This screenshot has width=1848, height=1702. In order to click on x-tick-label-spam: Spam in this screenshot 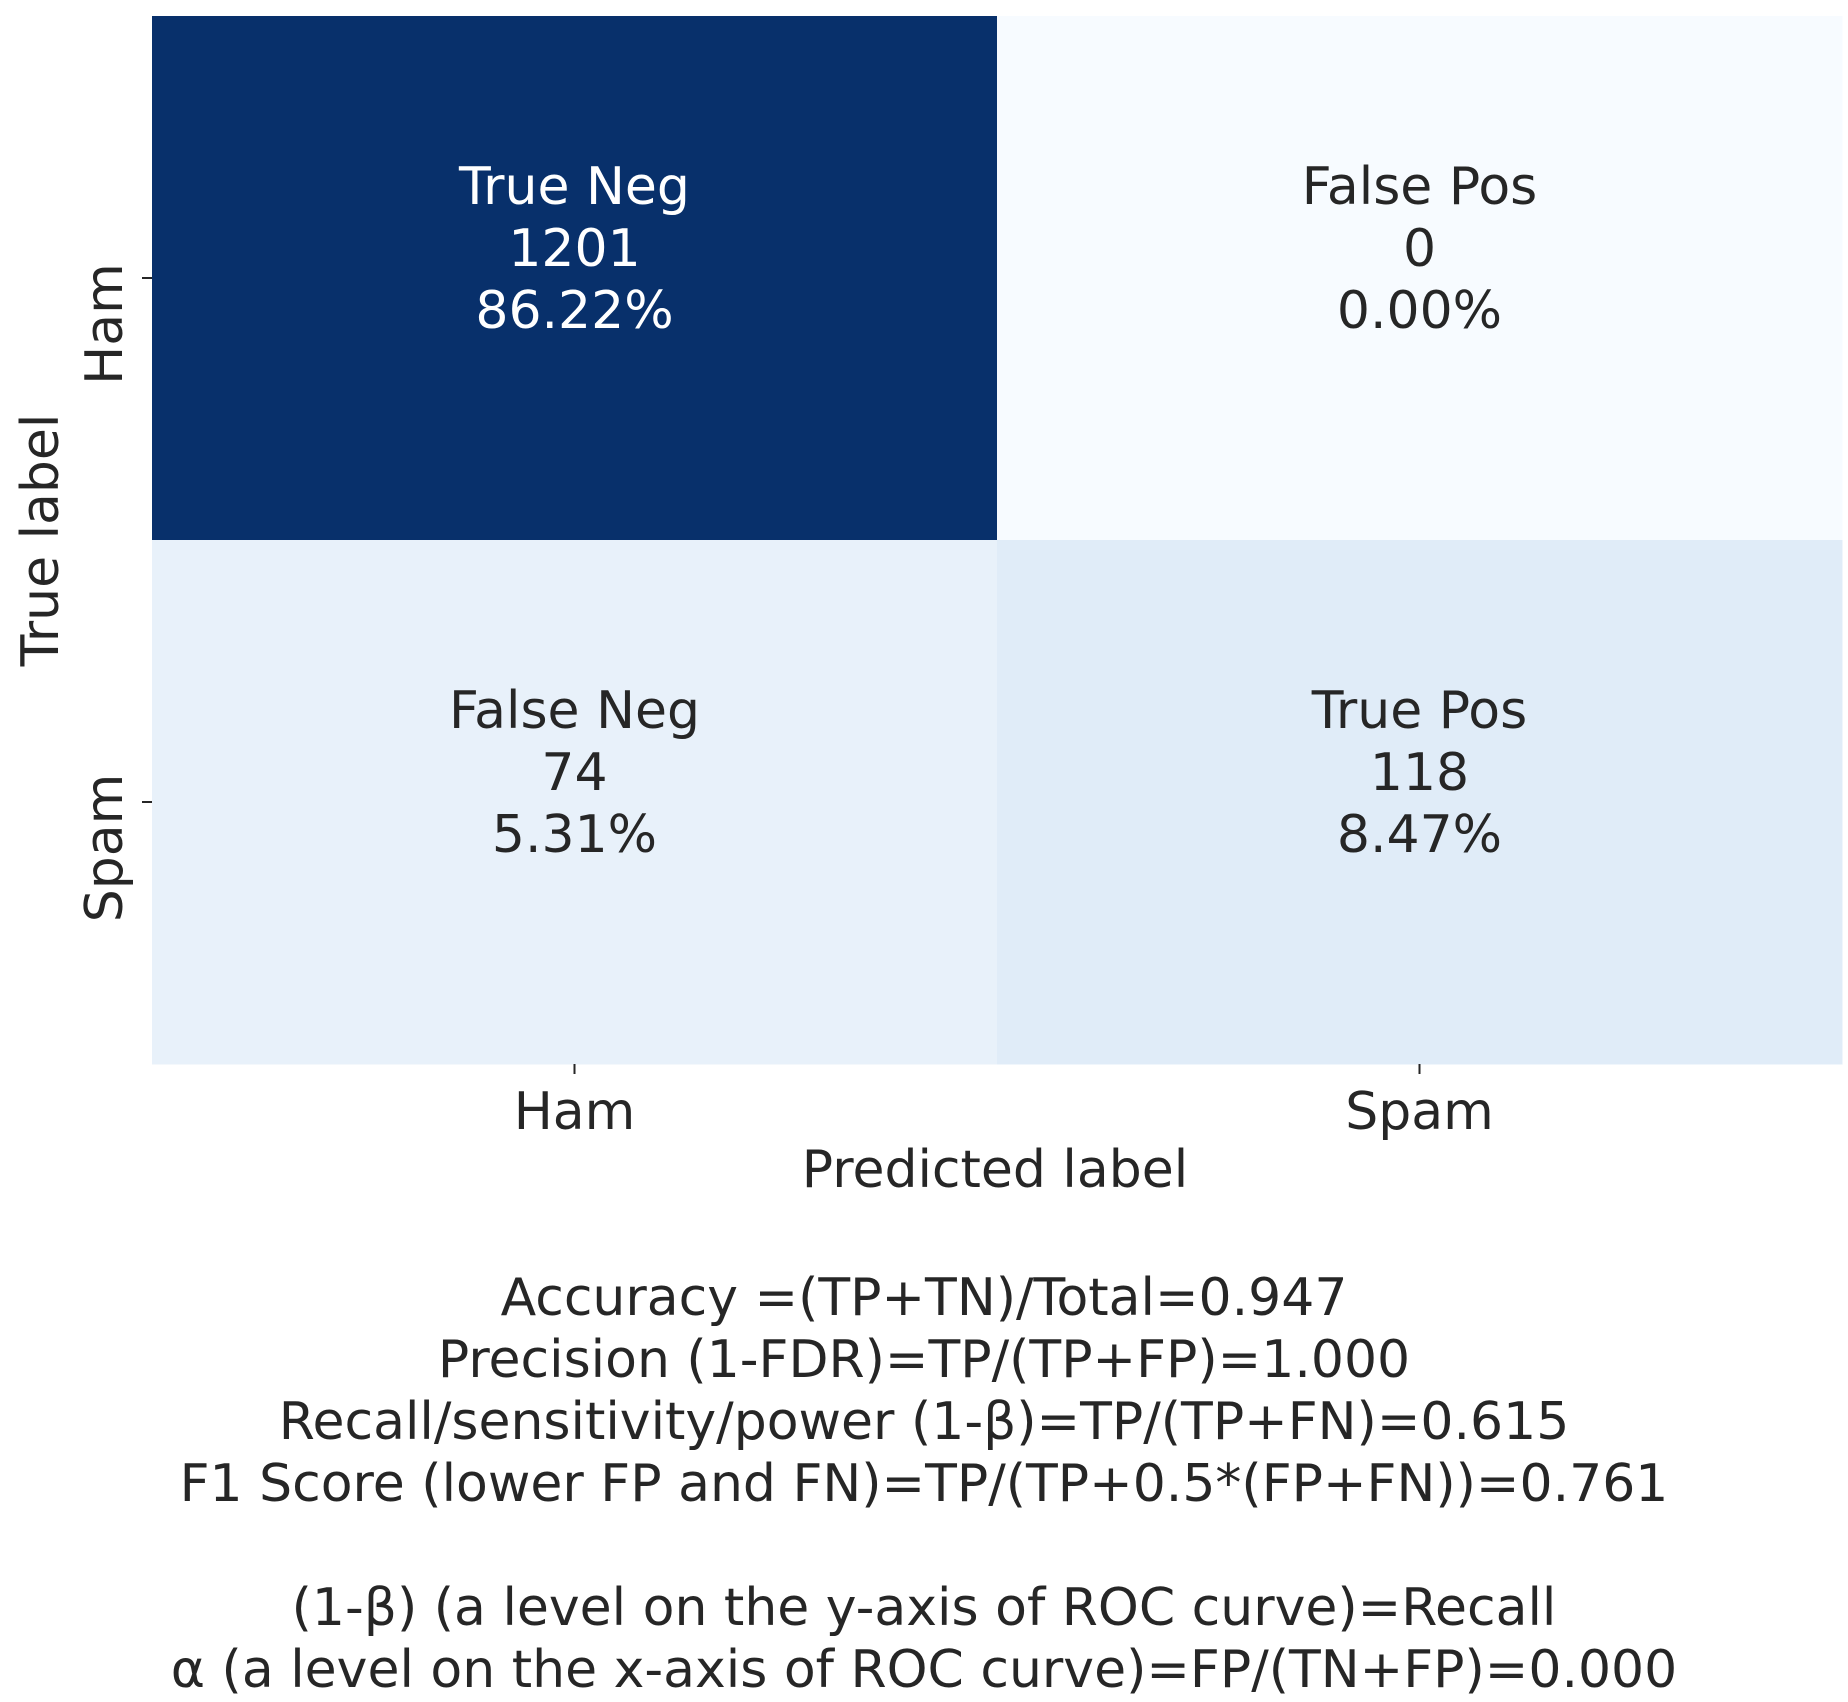, I will do `click(1419, 1112)`.